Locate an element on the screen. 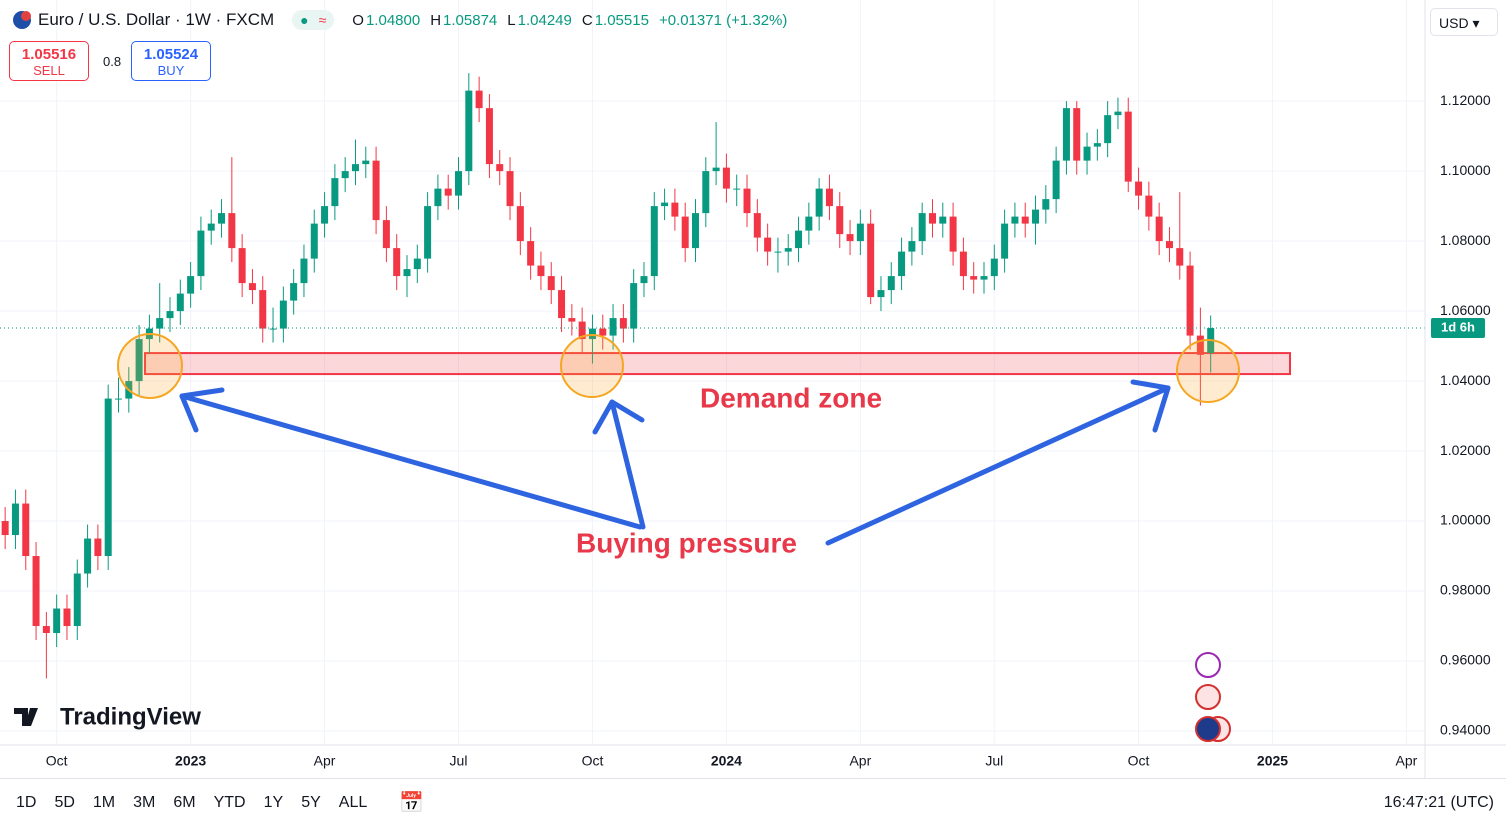 The height and width of the screenshot is (826, 1506). highlight-circle is located at coordinates (592, 366).